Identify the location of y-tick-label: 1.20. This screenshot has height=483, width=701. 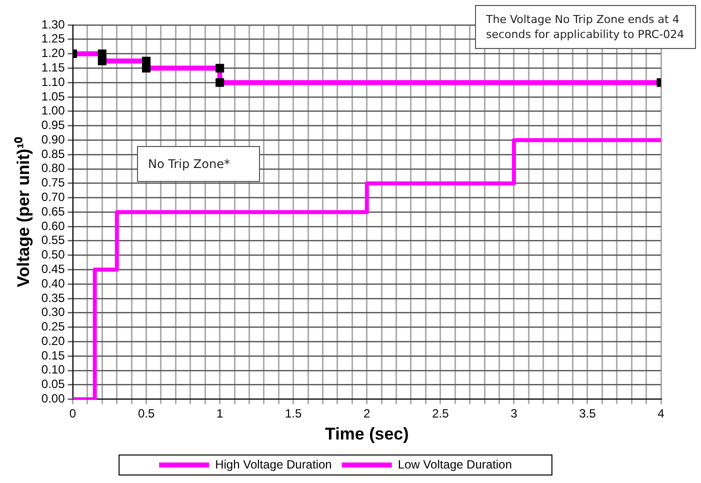
(53, 53).